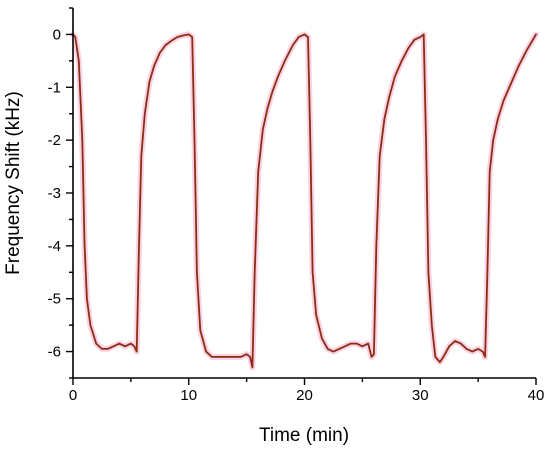 The image size is (550, 451). What do you see at coordinates (536, 395) in the screenshot?
I see `x-tick-label: 40` at bounding box center [536, 395].